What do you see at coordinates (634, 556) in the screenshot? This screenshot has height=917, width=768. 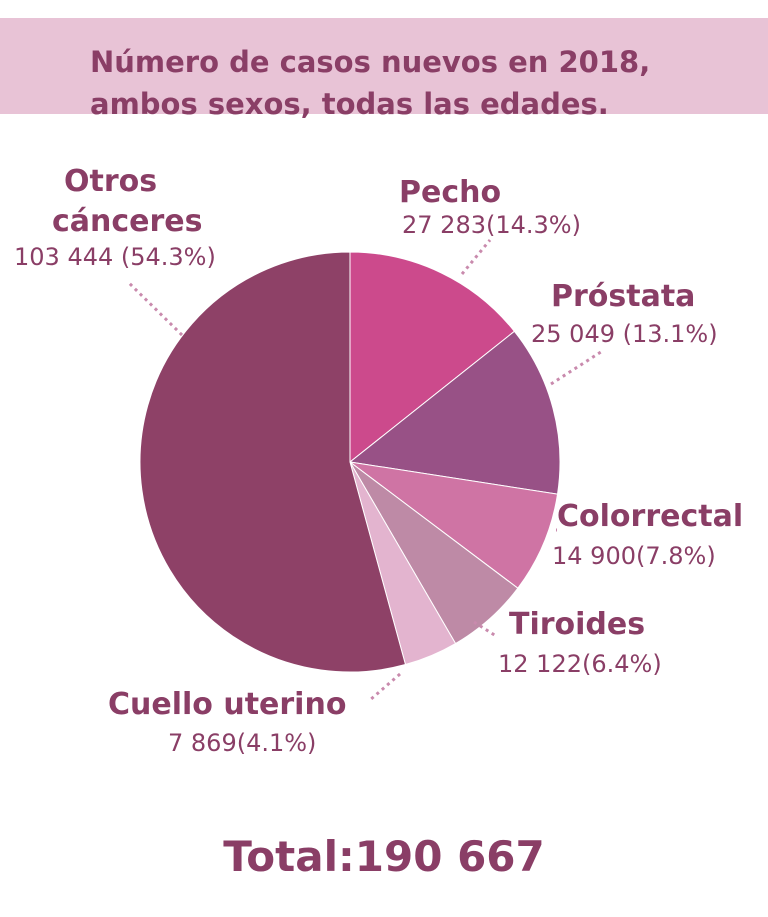 I see `label-value-colorrectal: 14 900(7.8%)` at bounding box center [634, 556].